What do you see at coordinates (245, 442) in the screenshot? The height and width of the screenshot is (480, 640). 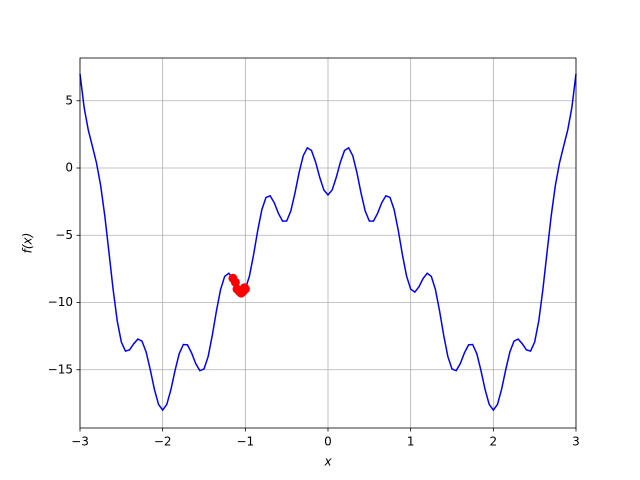 I see `x-tick-label: −1` at bounding box center [245, 442].